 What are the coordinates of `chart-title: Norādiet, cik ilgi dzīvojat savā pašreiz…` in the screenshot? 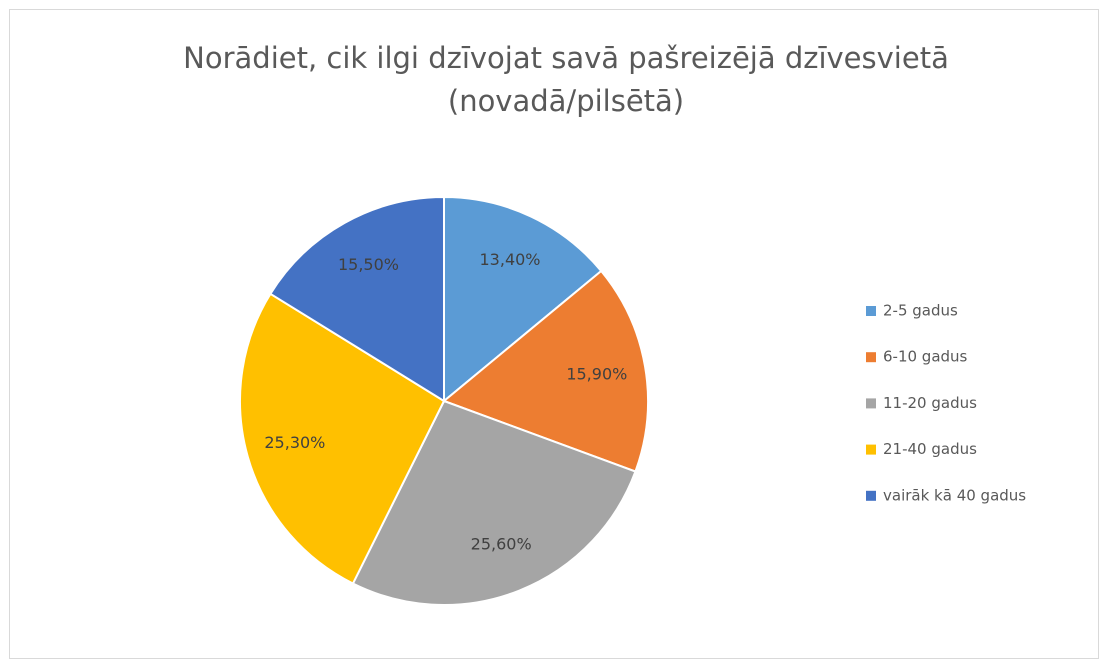 It's located at (566, 58).